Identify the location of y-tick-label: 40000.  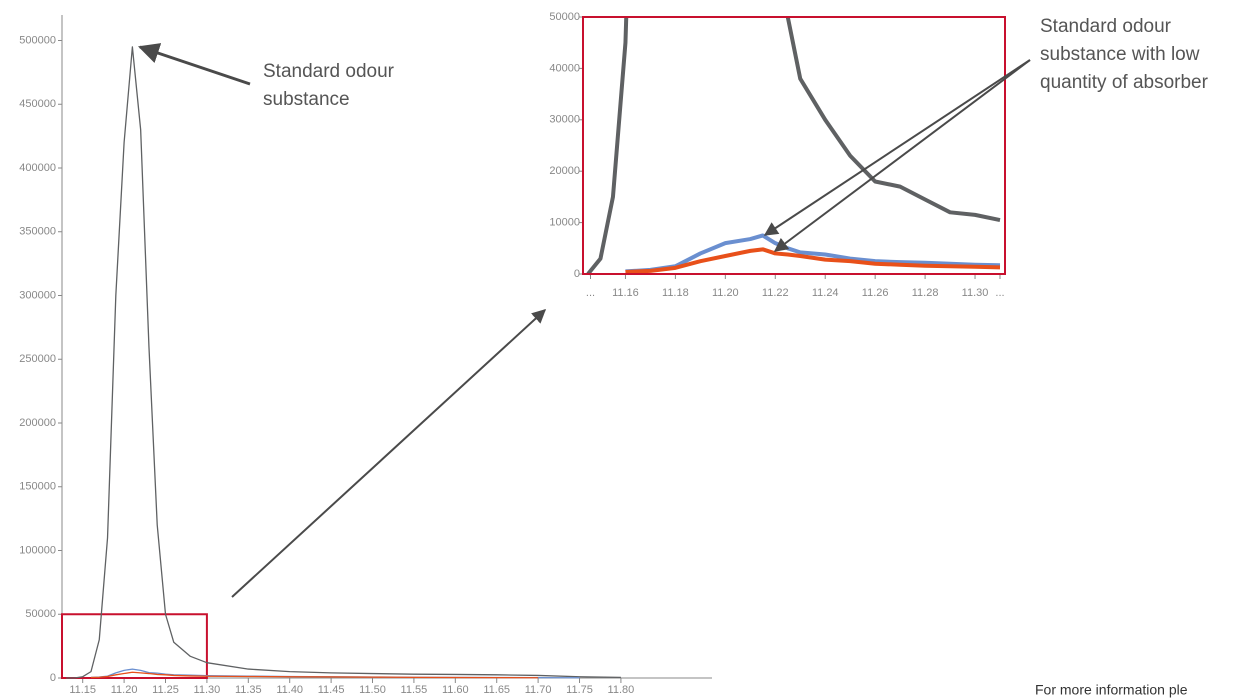
(564, 68).